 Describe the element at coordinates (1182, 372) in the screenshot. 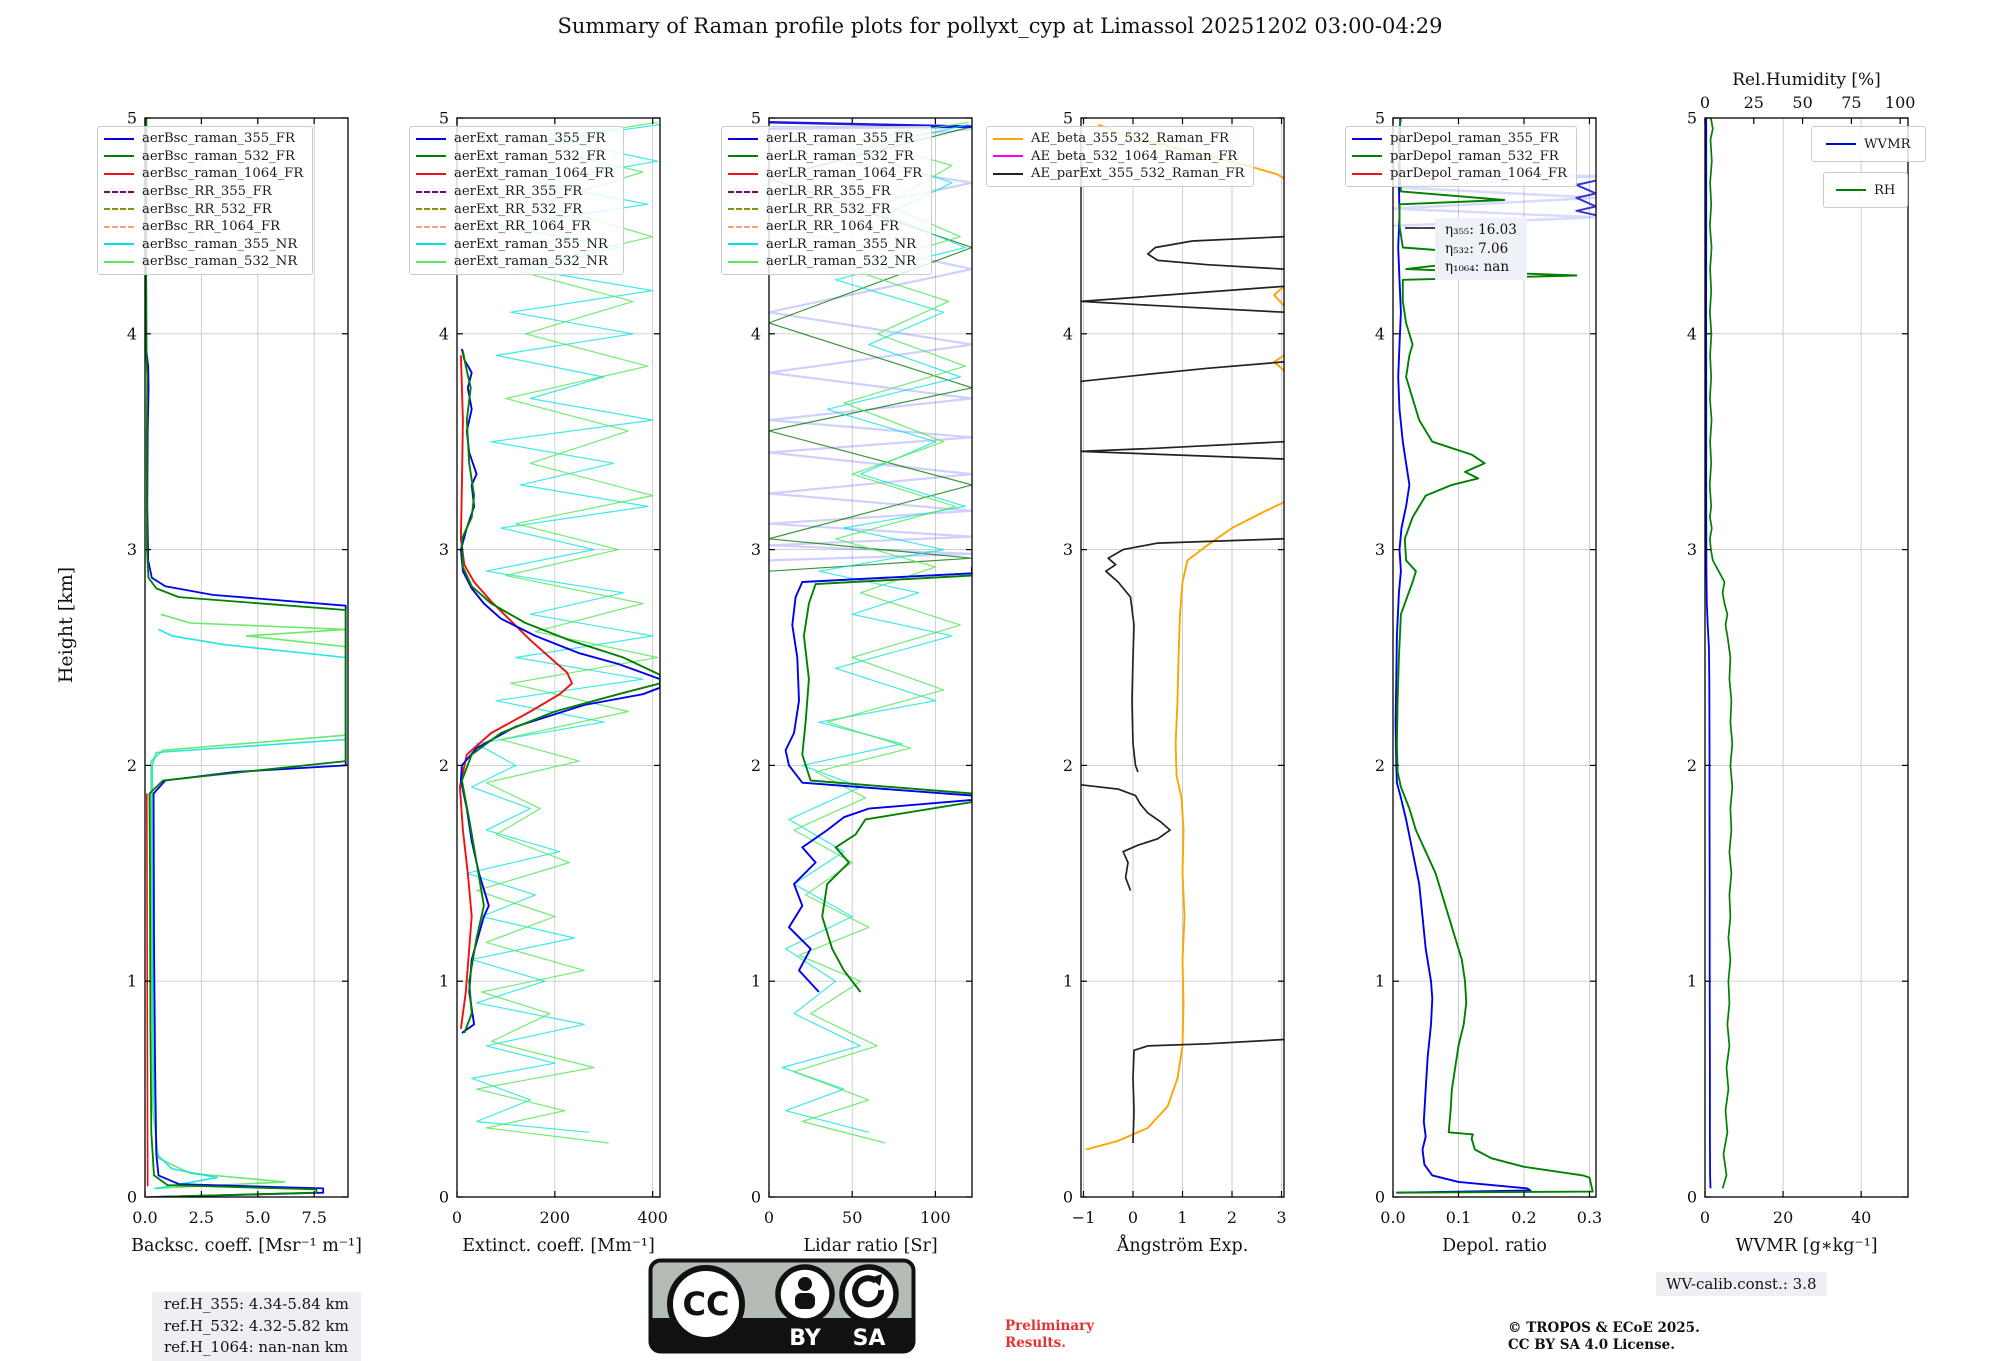

I see `series-AE_parExt_segE` at that location.